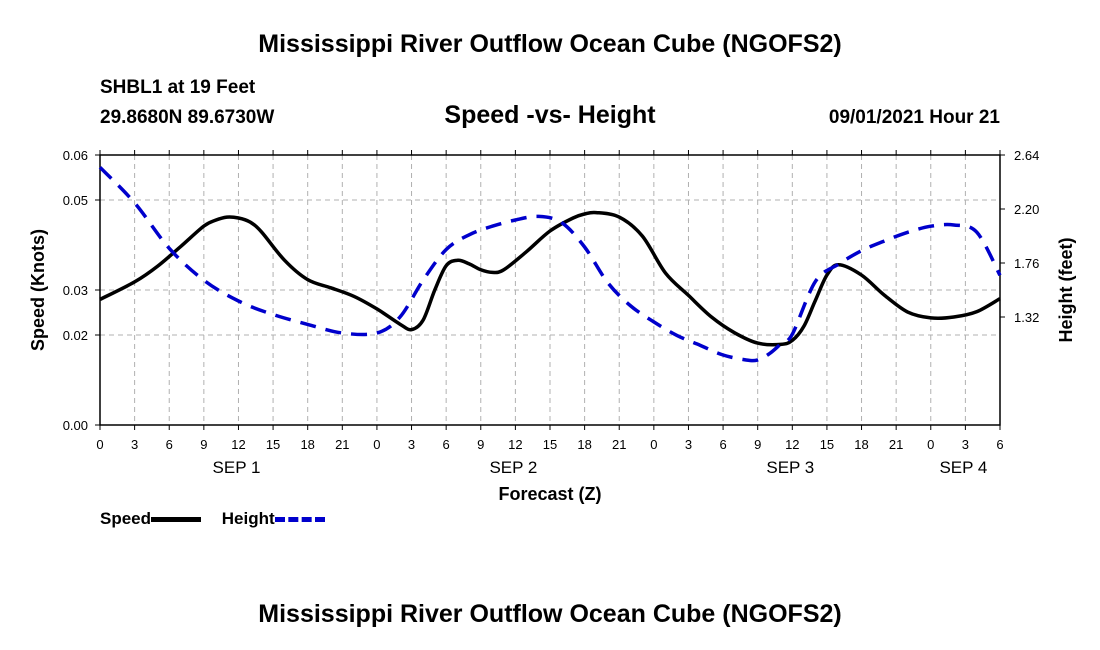  What do you see at coordinates (1026, 263) in the screenshot?
I see `y-right-tick-label: 1.76` at bounding box center [1026, 263].